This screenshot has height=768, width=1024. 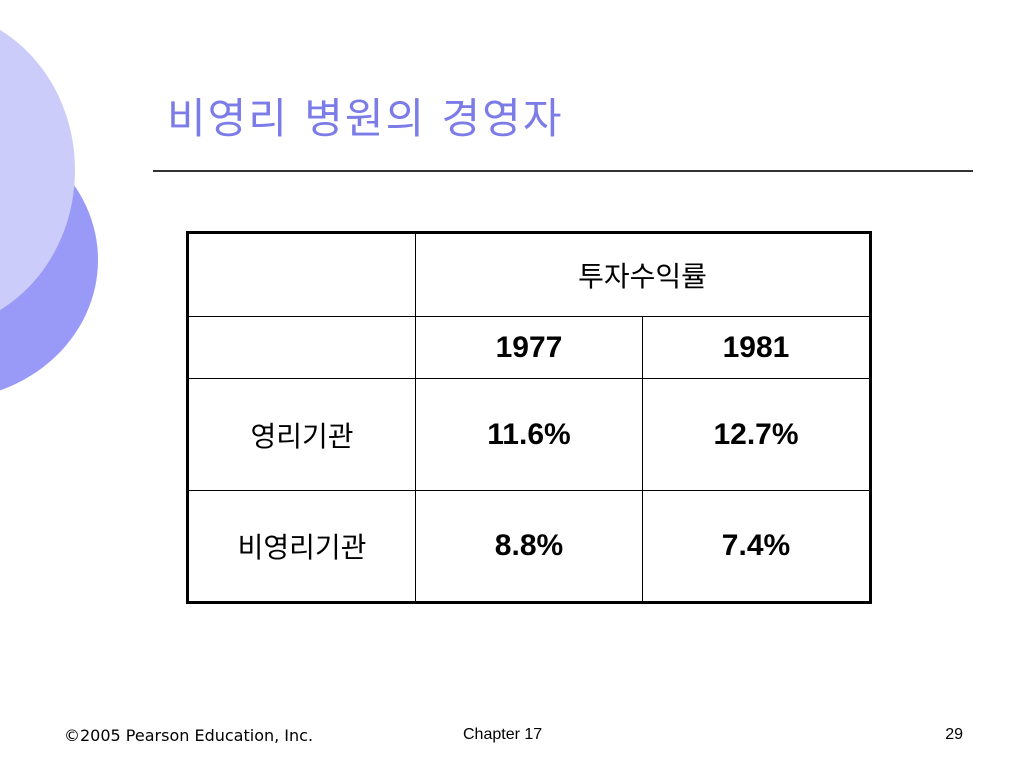 What do you see at coordinates (301, 546) in the screenshot?
I see `row-label-non-profit: 비영리기관` at bounding box center [301, 546].